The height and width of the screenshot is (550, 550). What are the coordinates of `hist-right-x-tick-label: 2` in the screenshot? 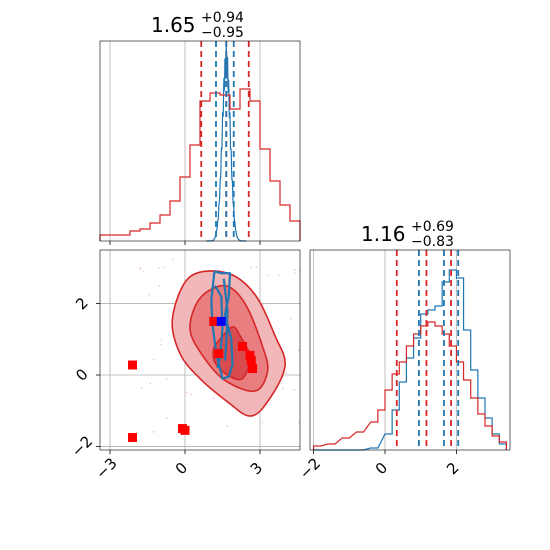 It's located at (452, 468).